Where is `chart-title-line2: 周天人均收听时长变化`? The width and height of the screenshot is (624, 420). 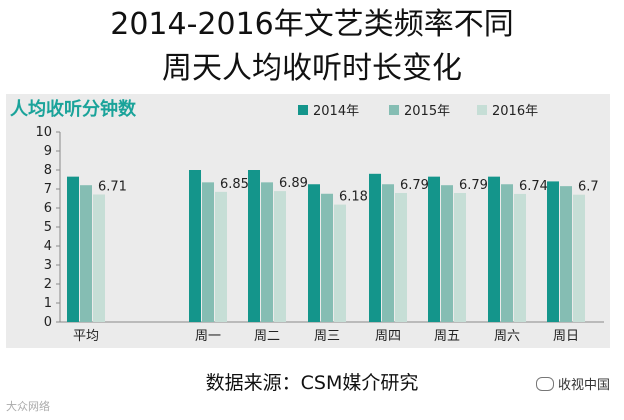 chart-title-line2: 周天人均收听时长变化 is located at coordinates (312, 68).